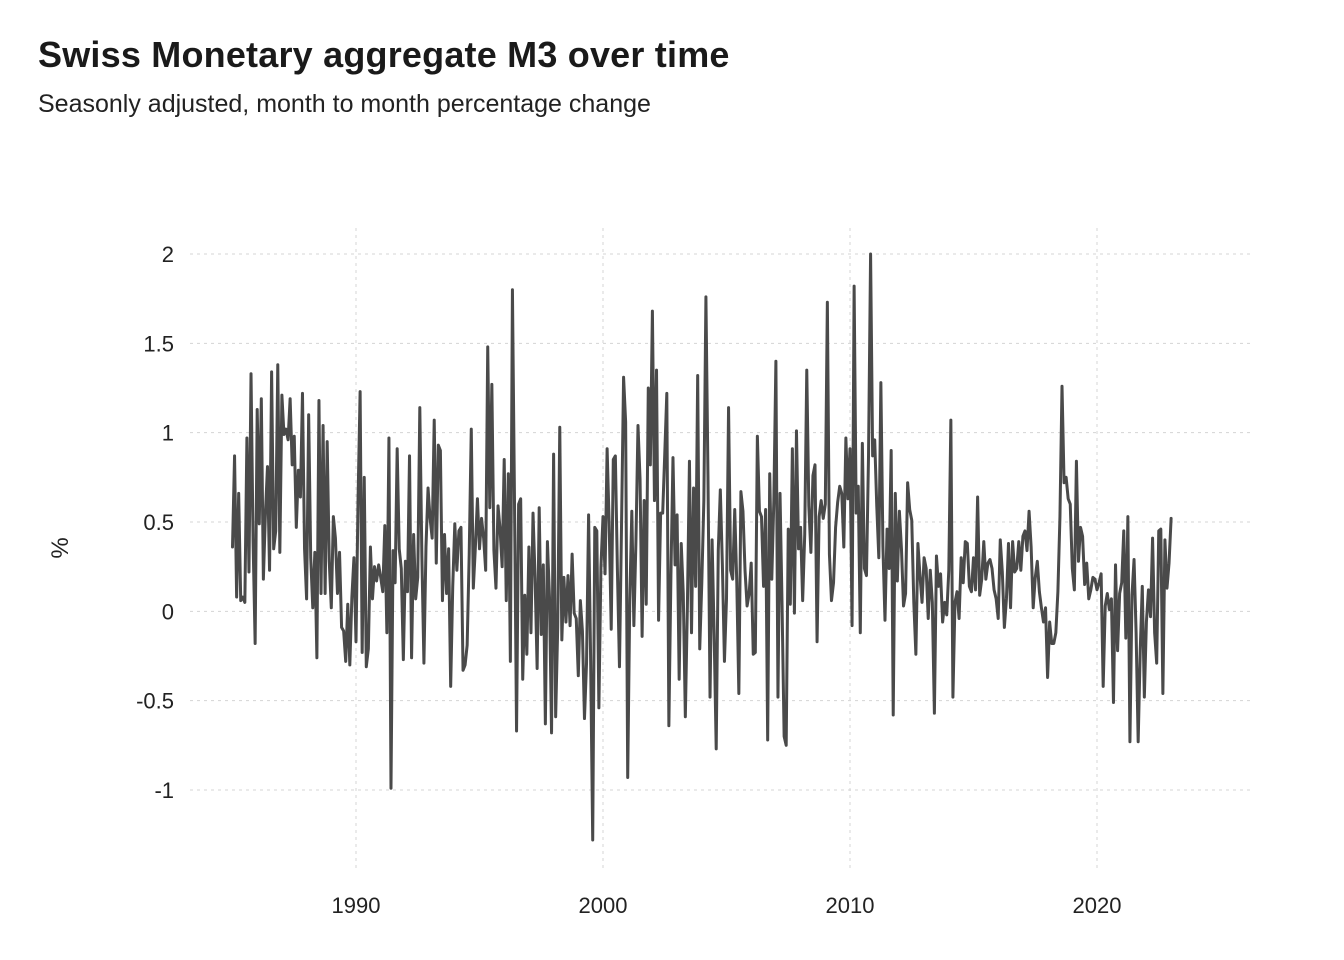 The image size is (1344, 960). What do you see at coordinates (384, 54) in the screenshot?
I see `chart-title: Swiss Monetary aggregate M3 over time` at bounding box center [384, 54].